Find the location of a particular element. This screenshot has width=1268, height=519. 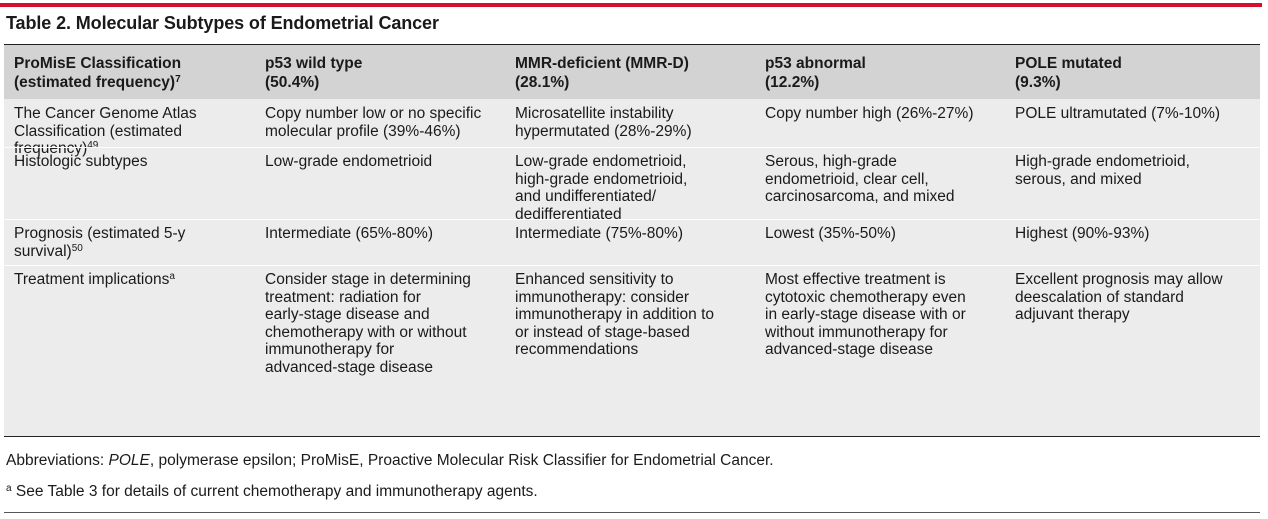

table-cell: Intermediate (65%-80%) is located at coordinates (349, 233).